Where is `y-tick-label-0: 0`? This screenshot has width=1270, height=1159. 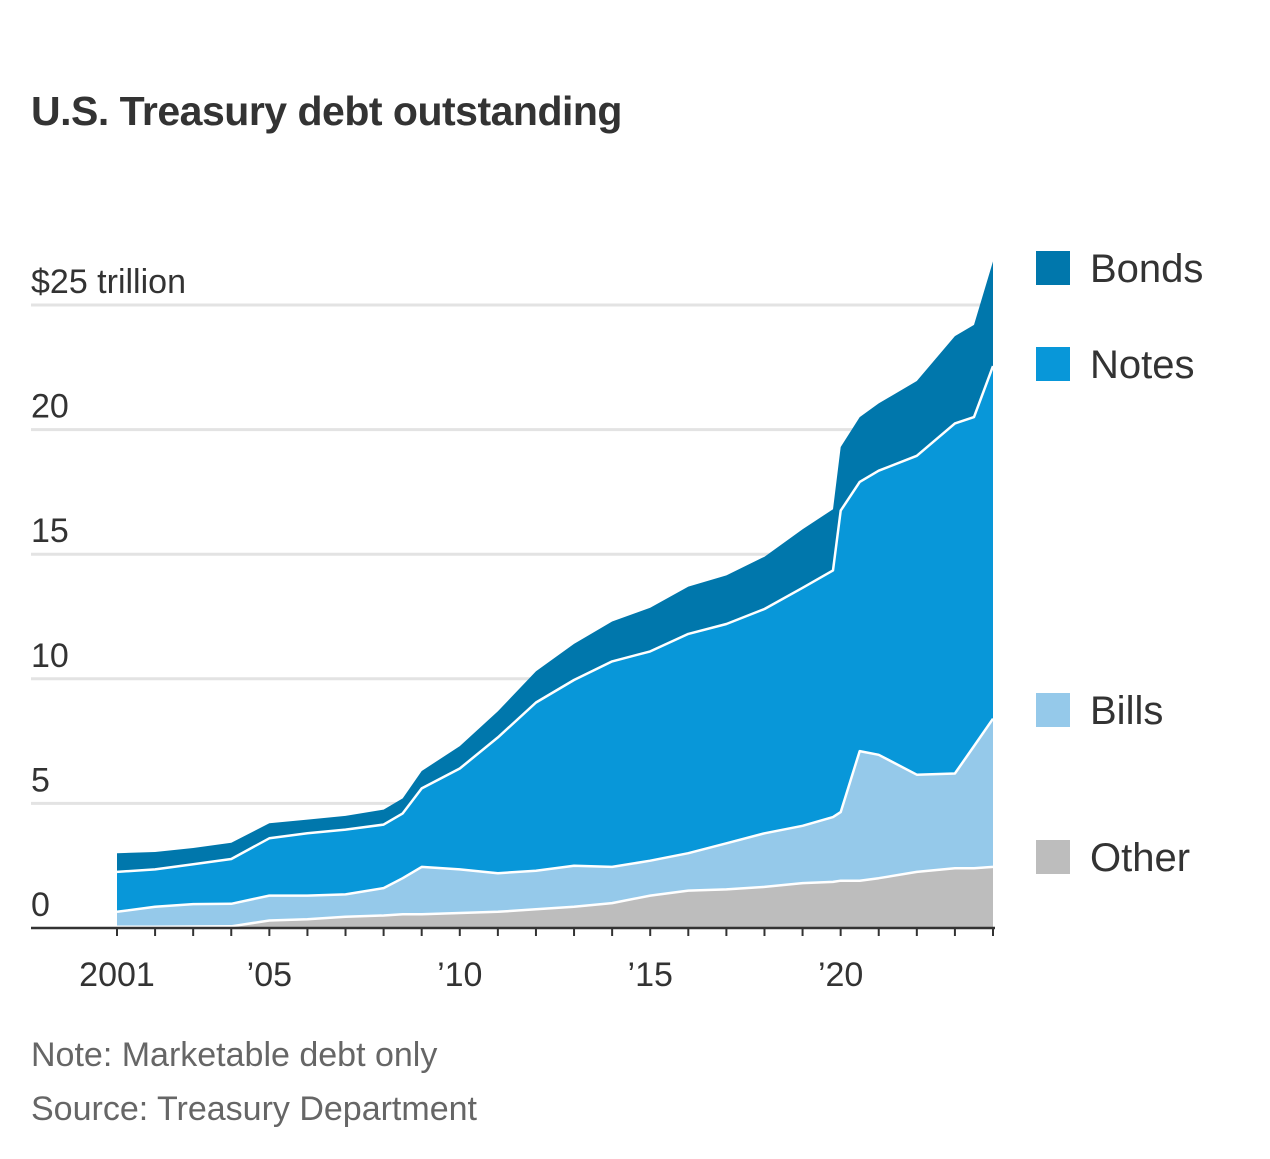 y-tick-label-0: 0 is located at coordinates (40, 905).